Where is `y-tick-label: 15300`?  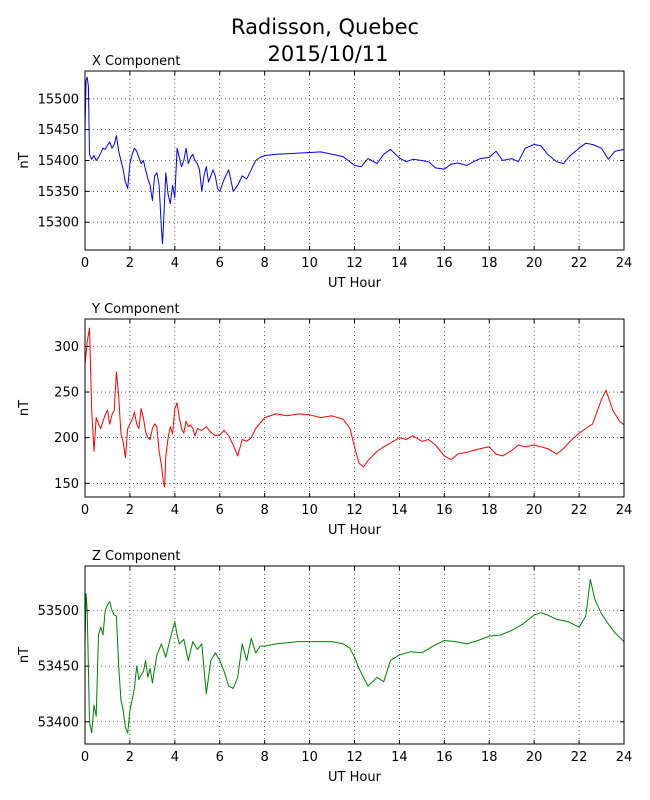 y-tick-label: 15300 is located at coordinates (58, 223).